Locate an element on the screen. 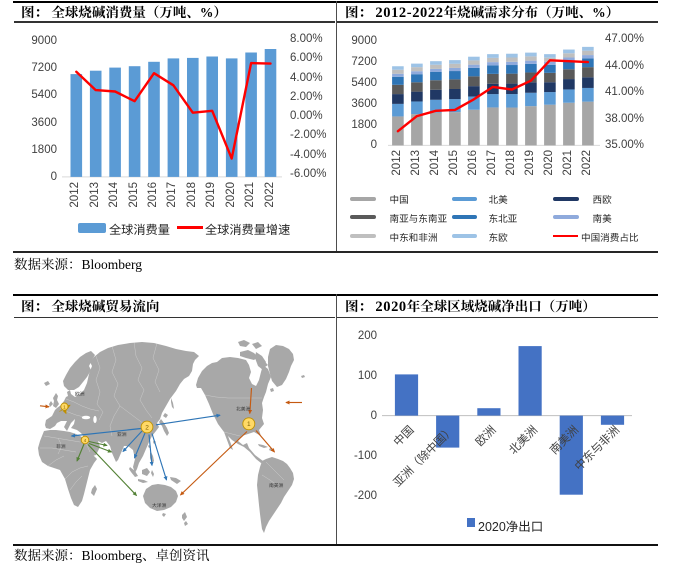 The width and height of the screenshot is (674, 566). svg-text: 4 is located at coordinates (85, 440).